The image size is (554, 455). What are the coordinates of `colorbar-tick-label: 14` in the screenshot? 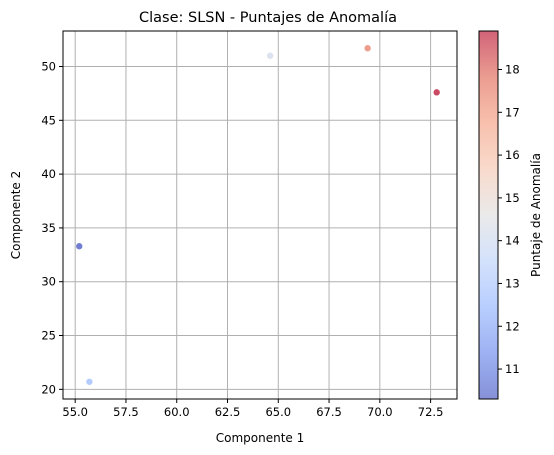 It's located at (512, 241).